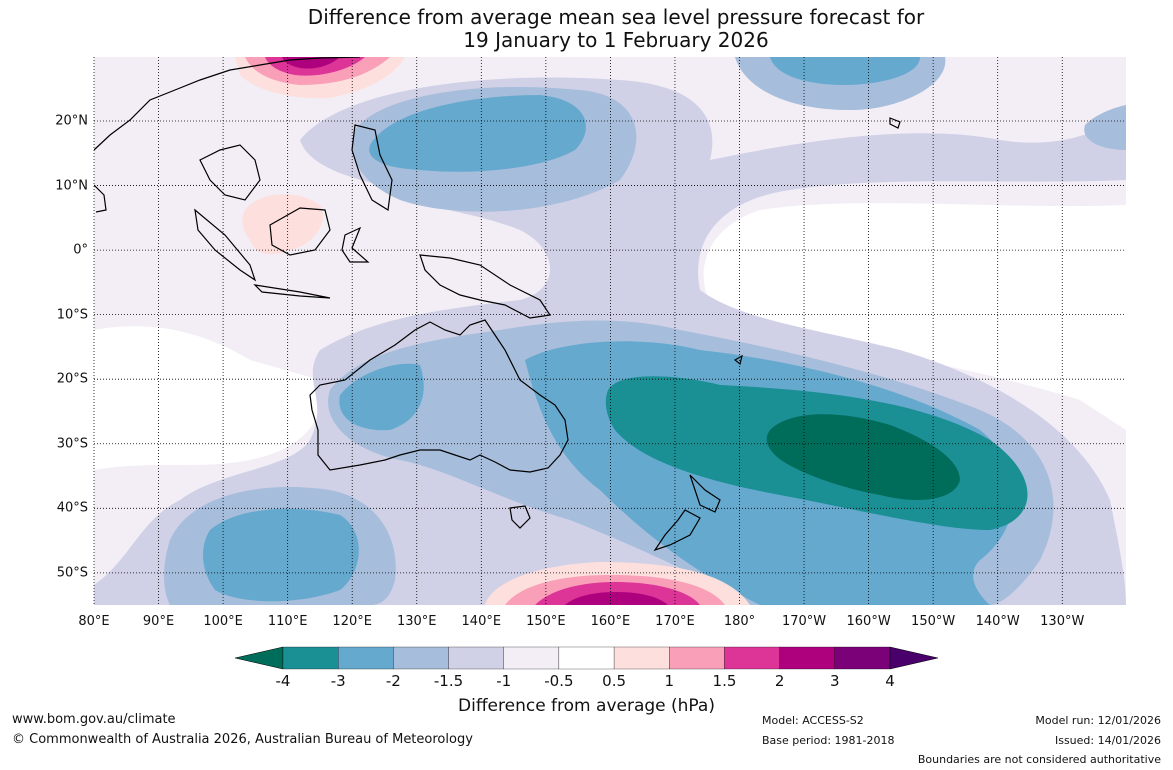 The width and height of the screenshot is (1173, 770). Describe the element at coordinates (890, 681) in the screenshot. I see `colorbar-tick-label: 4` at that location.